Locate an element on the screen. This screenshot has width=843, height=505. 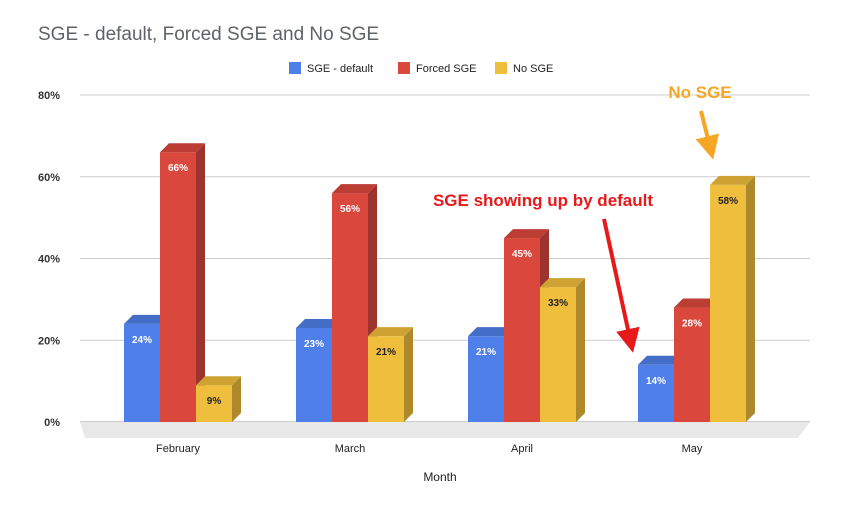
bar-front-no-sge-may is located at coordinates (728, 303).